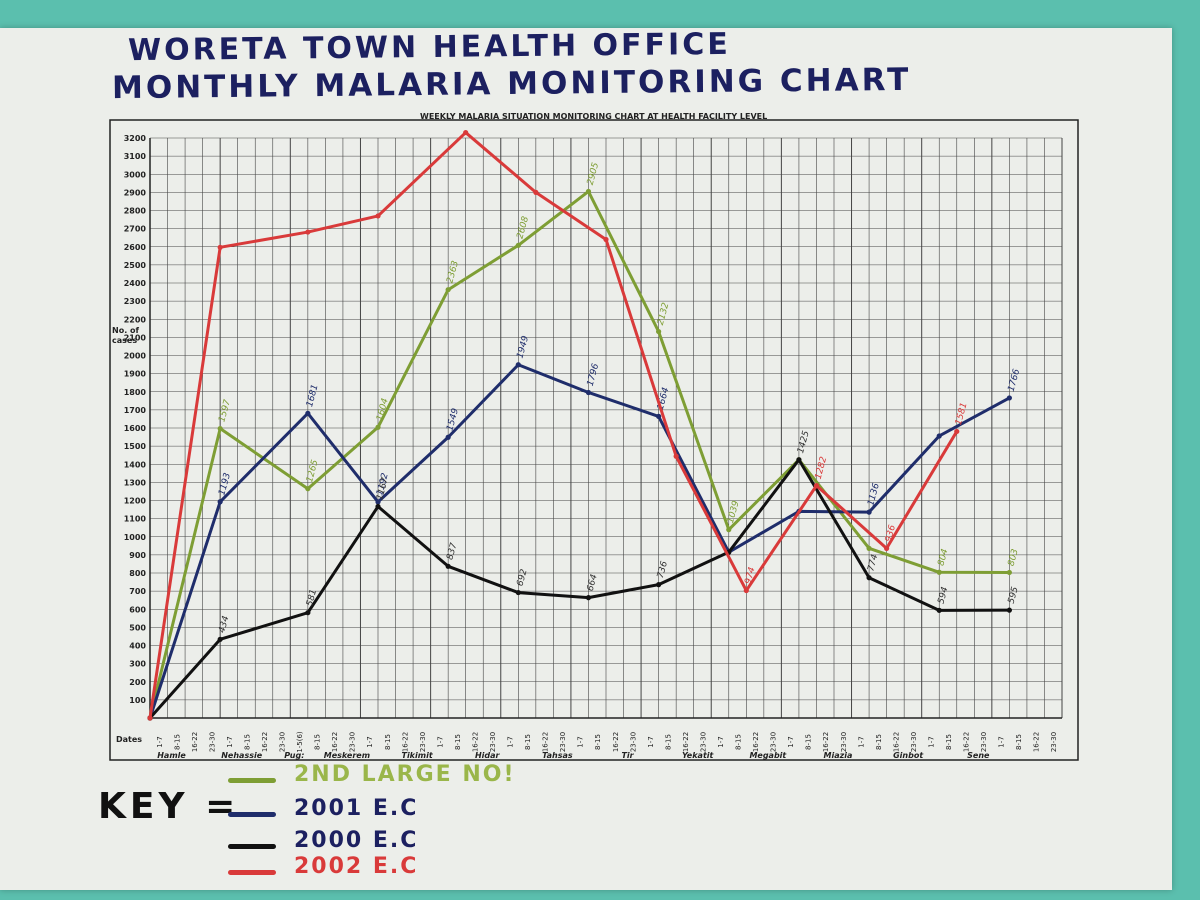 The width and height of the screenshot is (1200, 900). Describe the element at coordinates (1014, 594) in the screenshot. I see `data-label: 595` at that location.